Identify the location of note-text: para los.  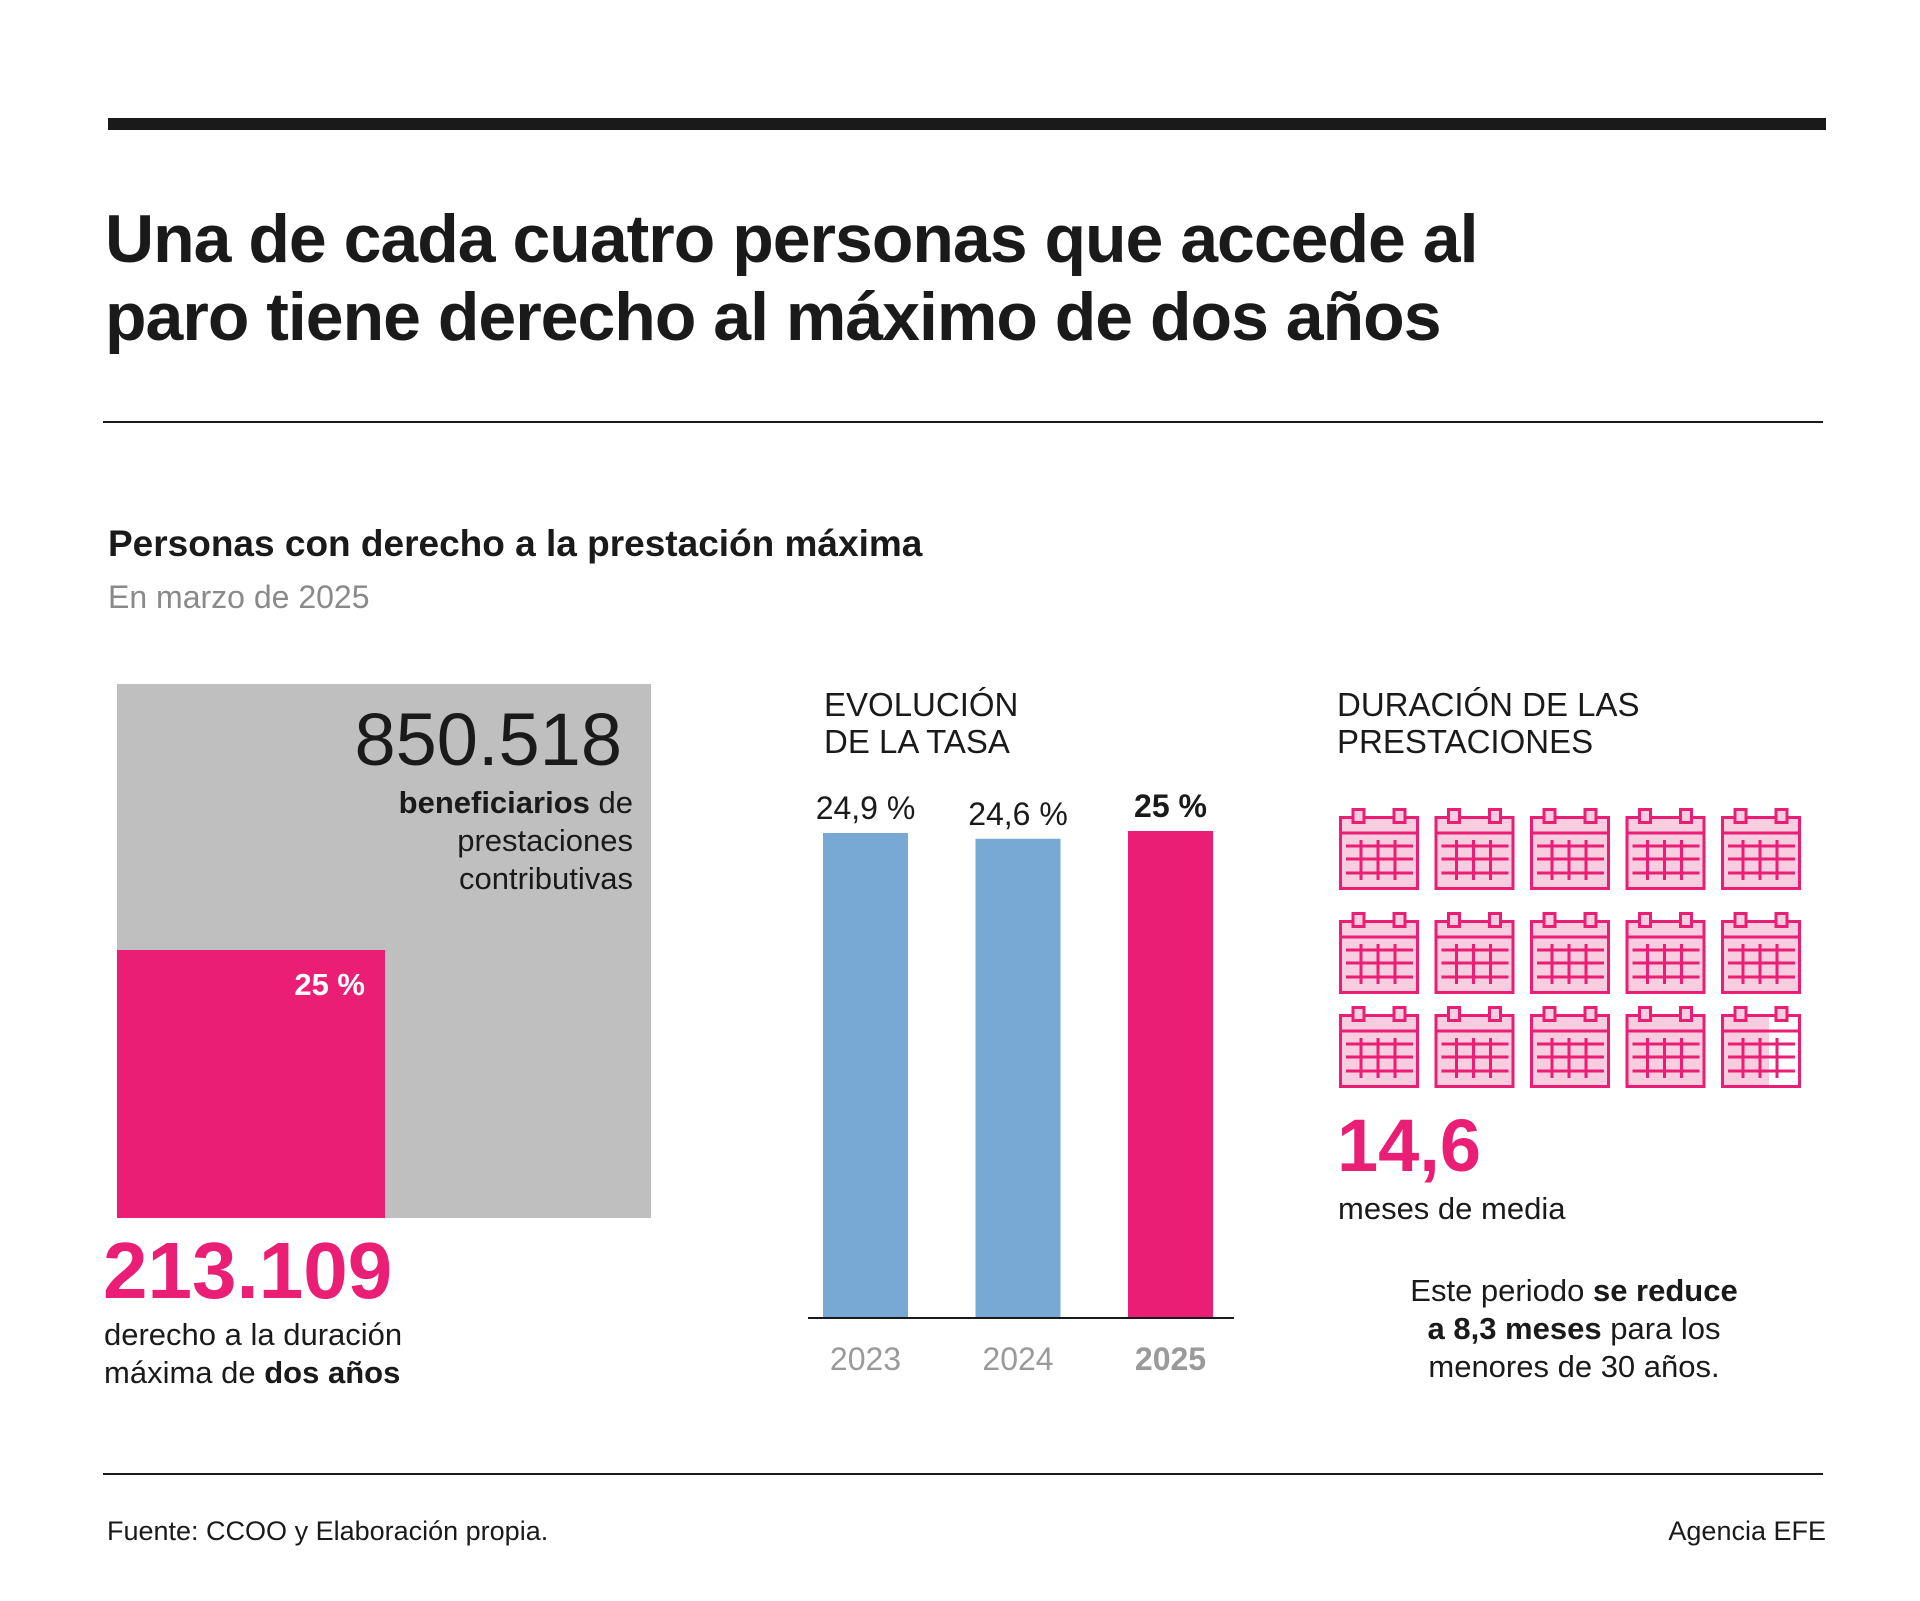
(1661, 1328).